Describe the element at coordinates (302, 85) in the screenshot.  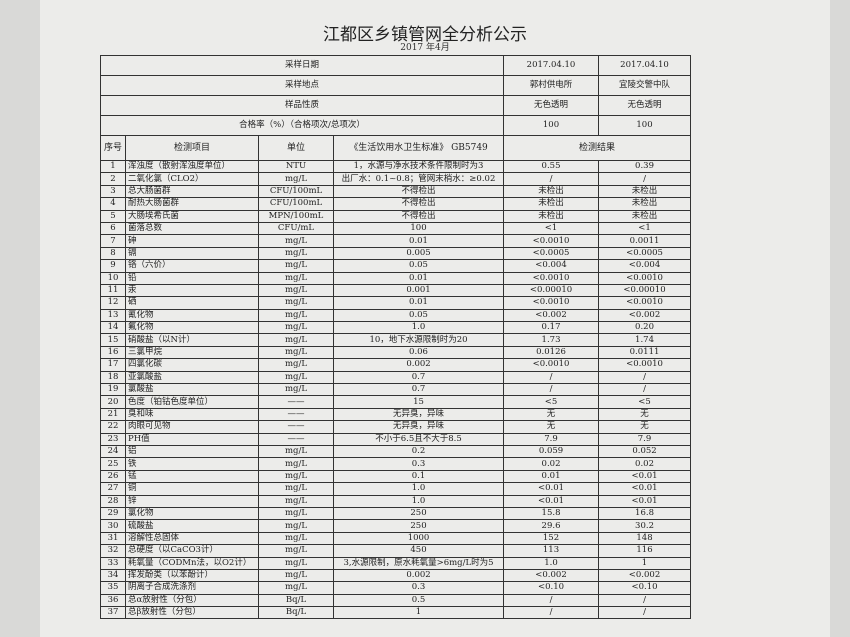
I see `info-label: 采样地点` at that location.